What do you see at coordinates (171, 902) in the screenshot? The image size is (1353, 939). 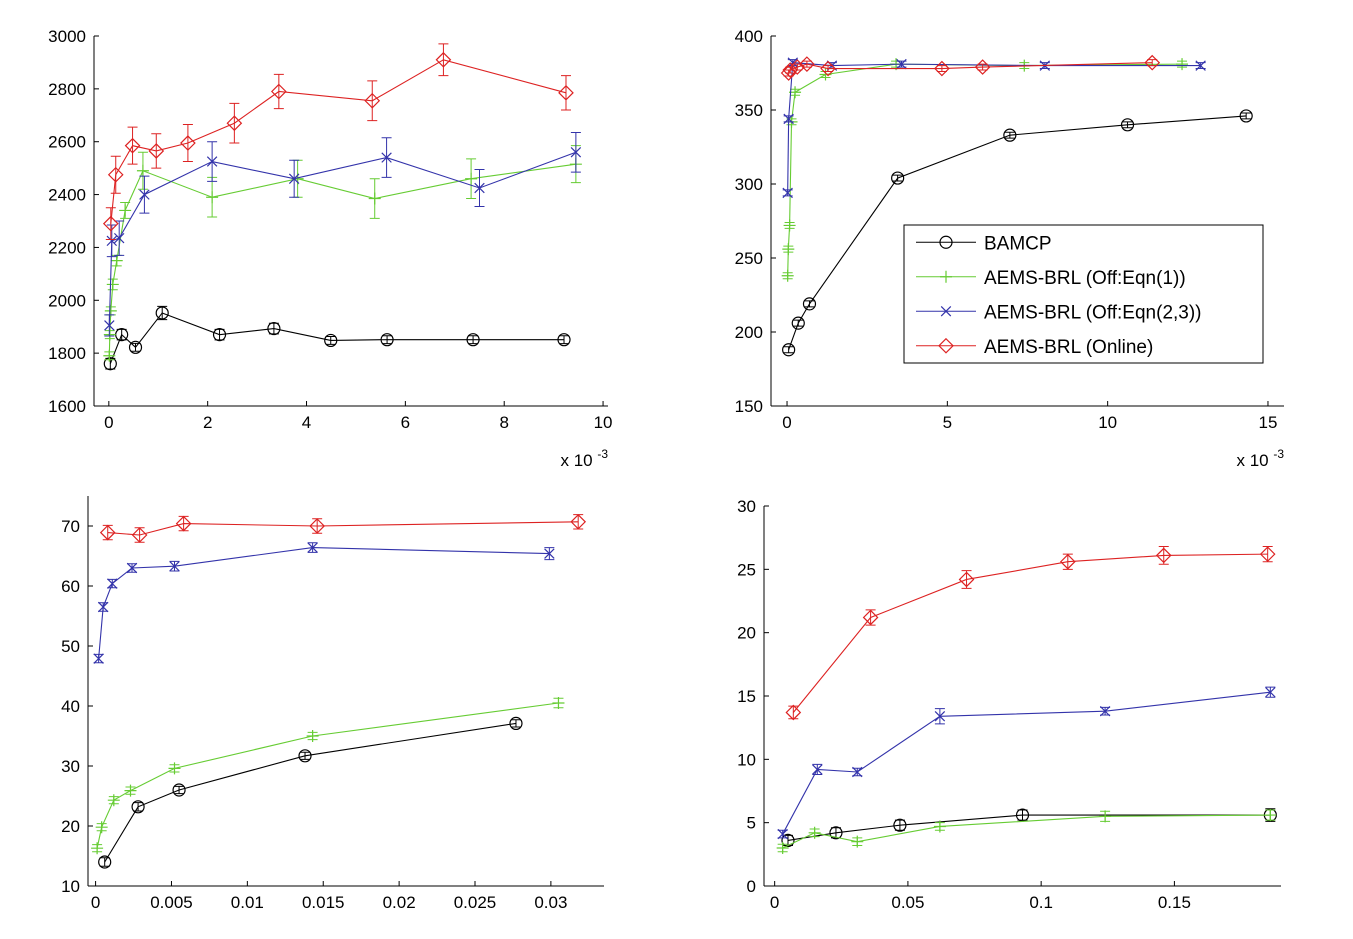 I see `subplot-3-x-tick-label: 0.005` at bounding box center [171, 902].